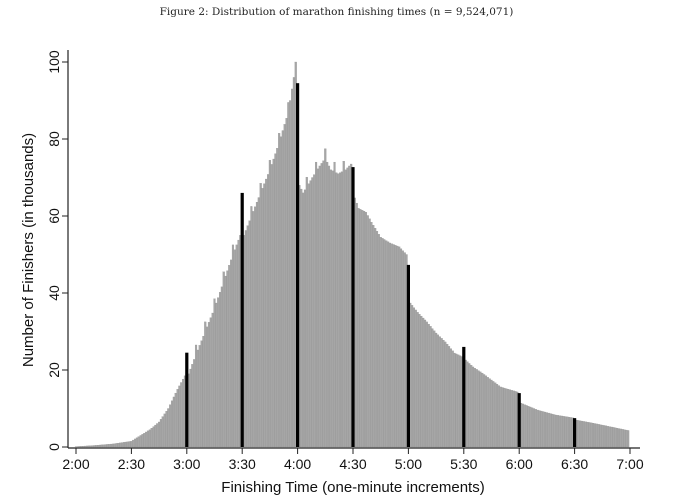  What do you see at coordinates (54, 62) in the screenshot?
I see `y-tick-label: 100` at bounding box center [54, 62].